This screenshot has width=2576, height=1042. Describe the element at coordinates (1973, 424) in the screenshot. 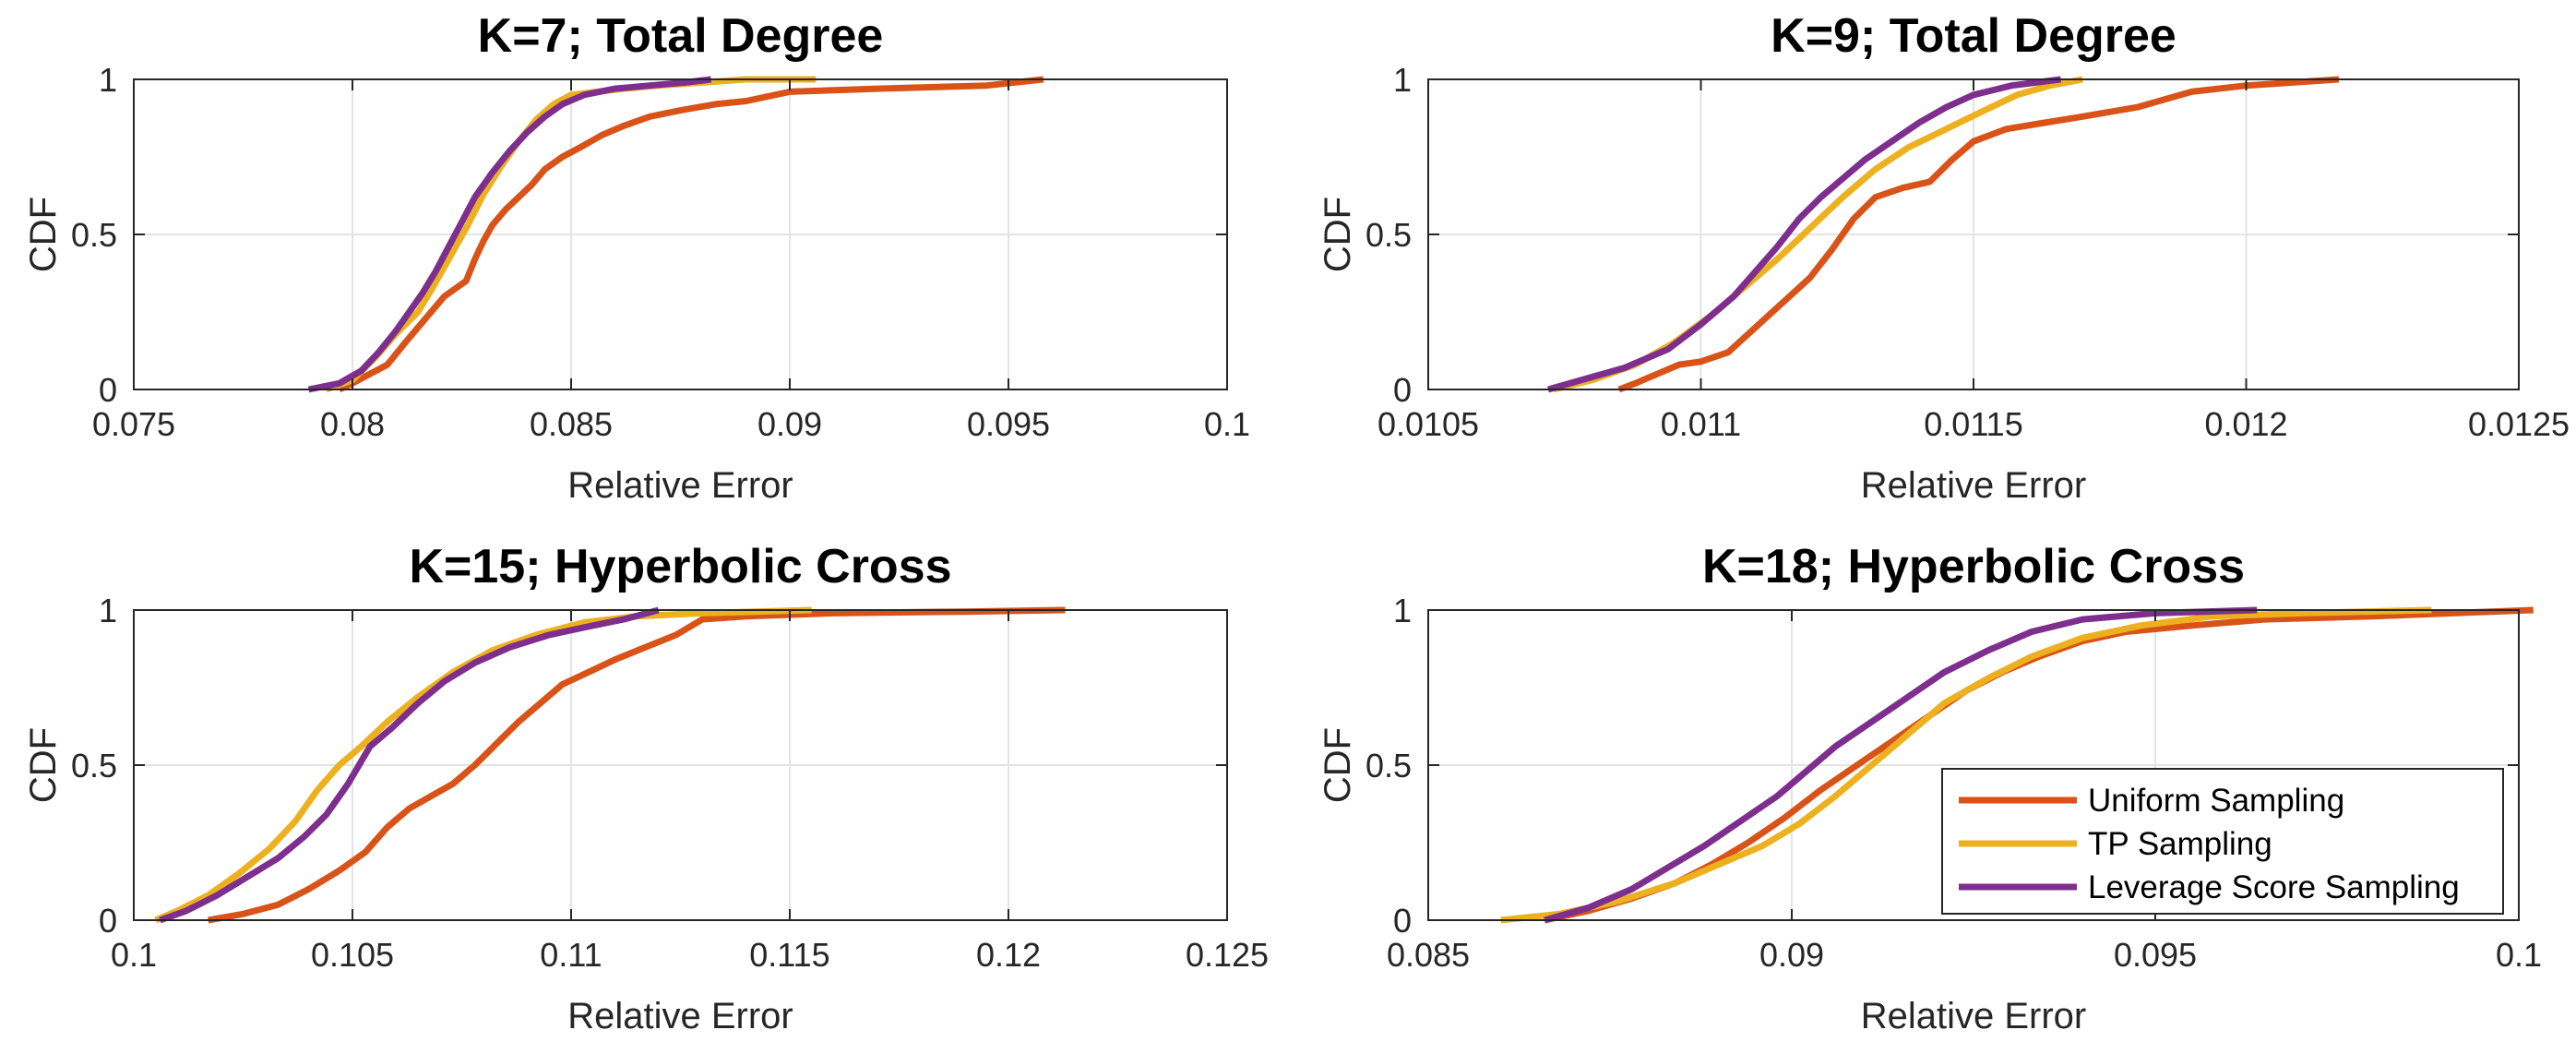

I see `x-tick-label: 0.0115` at that location.